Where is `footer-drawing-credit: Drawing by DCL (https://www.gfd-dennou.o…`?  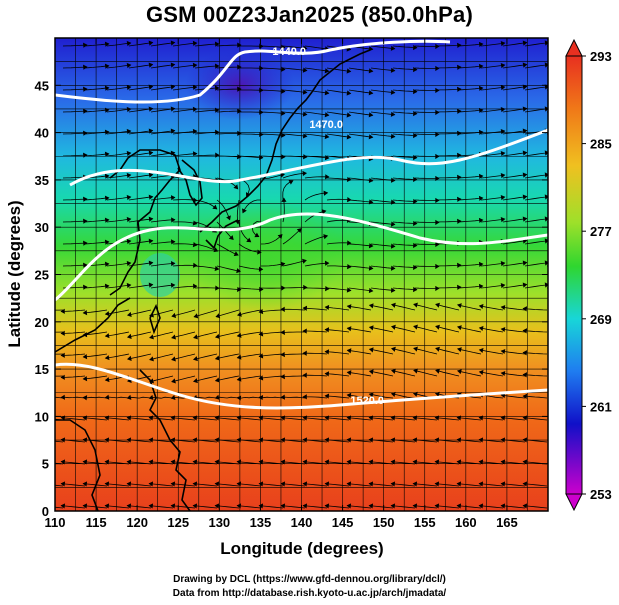
footer-drawing-credit: Drawing by DCL (https://www.gfd-dennou.o… is located at coordinates (309, 579).